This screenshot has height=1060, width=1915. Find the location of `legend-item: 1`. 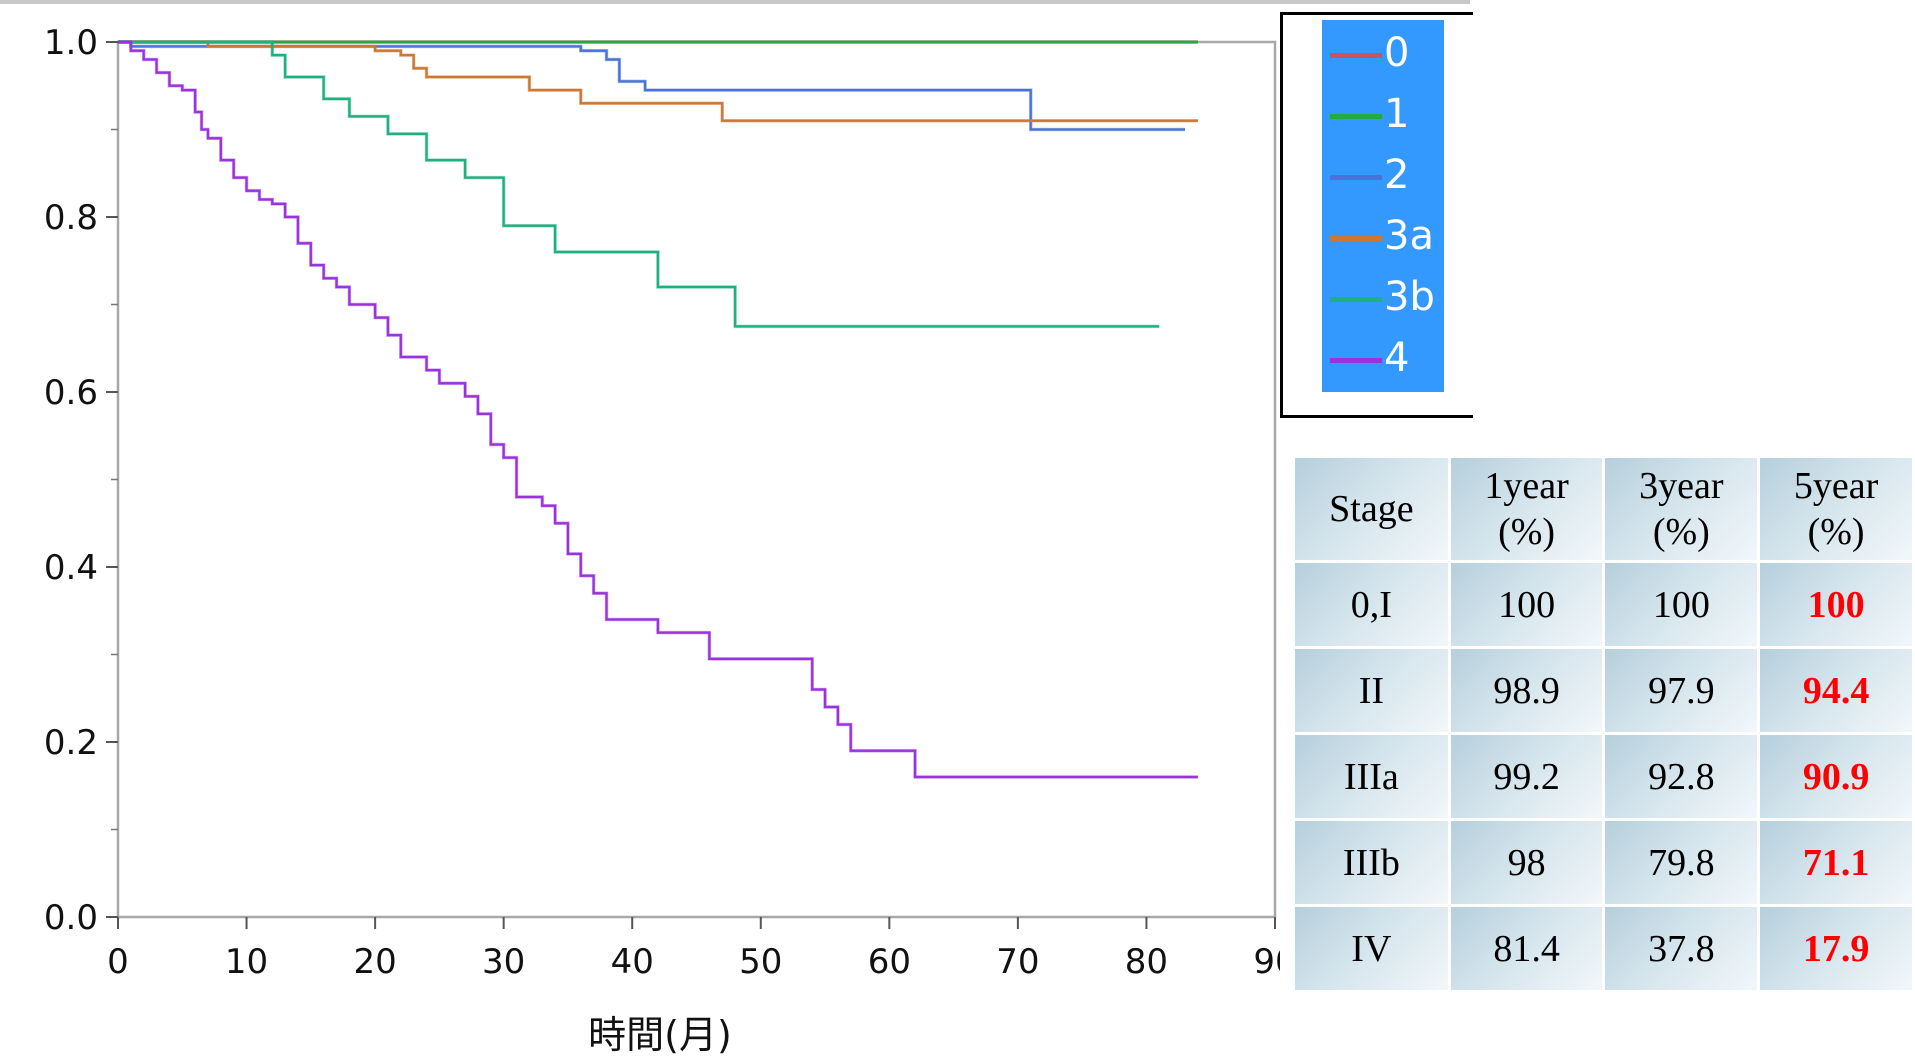

legend-item: 1 is located at coordinates (1383, 117).